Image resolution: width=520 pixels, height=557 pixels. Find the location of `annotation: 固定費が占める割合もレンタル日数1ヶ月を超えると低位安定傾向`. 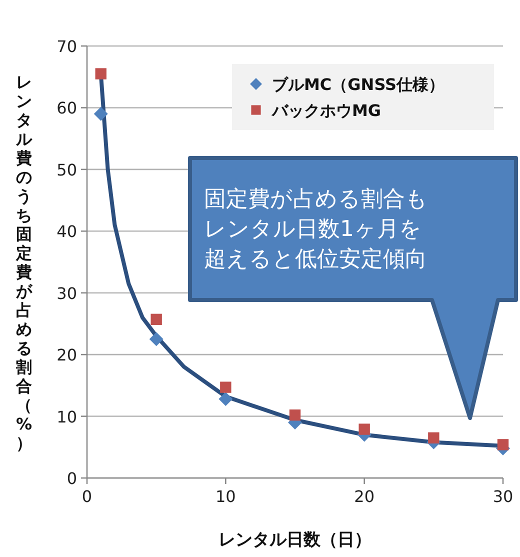

annotation: 固定費が占める割合もレンタル日数1ヶ月を超えると低位安定傾向 is located at coordinates (316, 229).